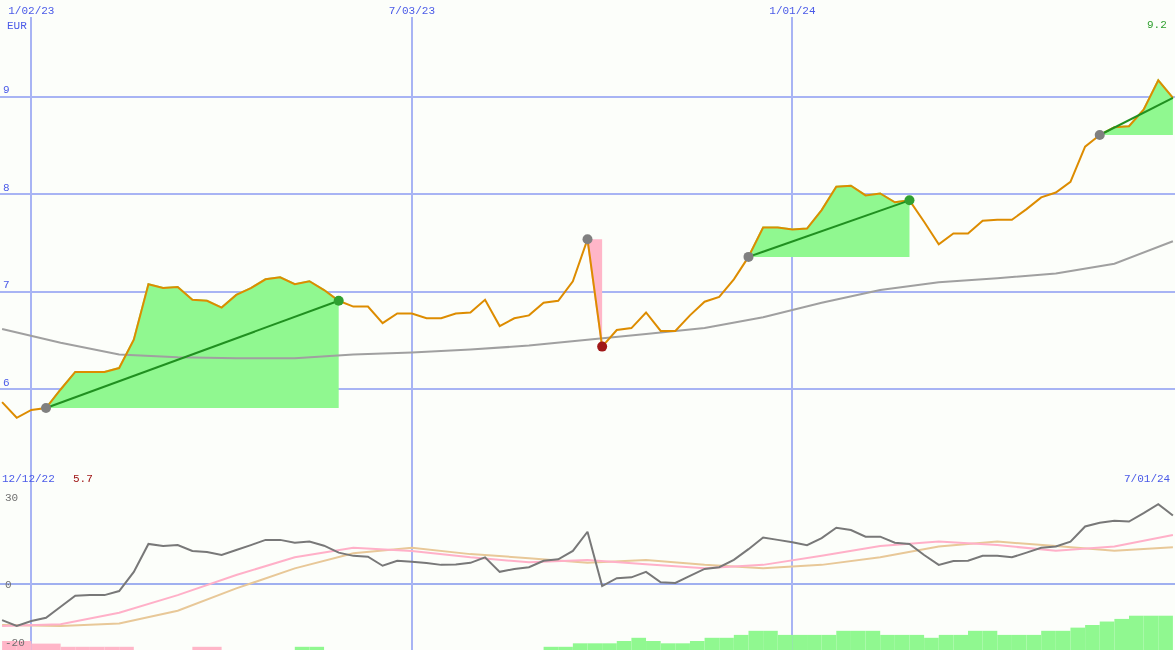 The image size is (1175, 650). I want to click on x-tick-label: 1/01/24, so click(792, 10).